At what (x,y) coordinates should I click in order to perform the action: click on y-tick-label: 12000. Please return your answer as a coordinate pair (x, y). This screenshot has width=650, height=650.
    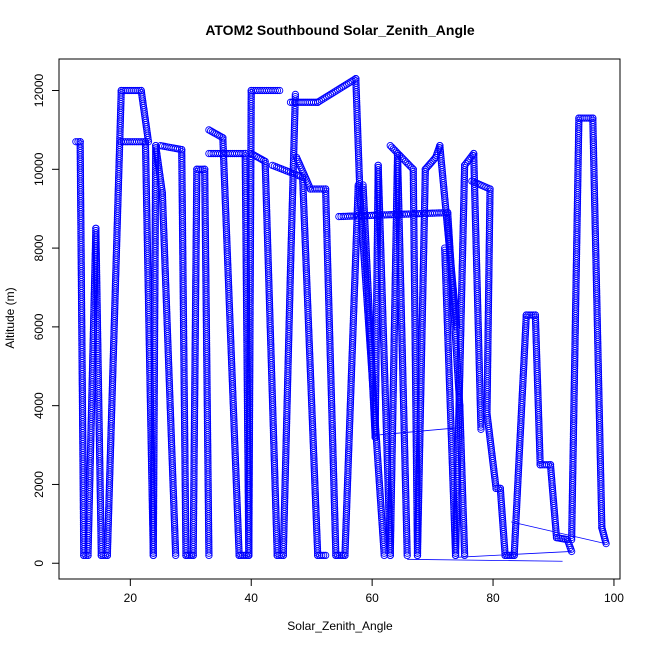
    Looking at the image, I should click on (39, 91).